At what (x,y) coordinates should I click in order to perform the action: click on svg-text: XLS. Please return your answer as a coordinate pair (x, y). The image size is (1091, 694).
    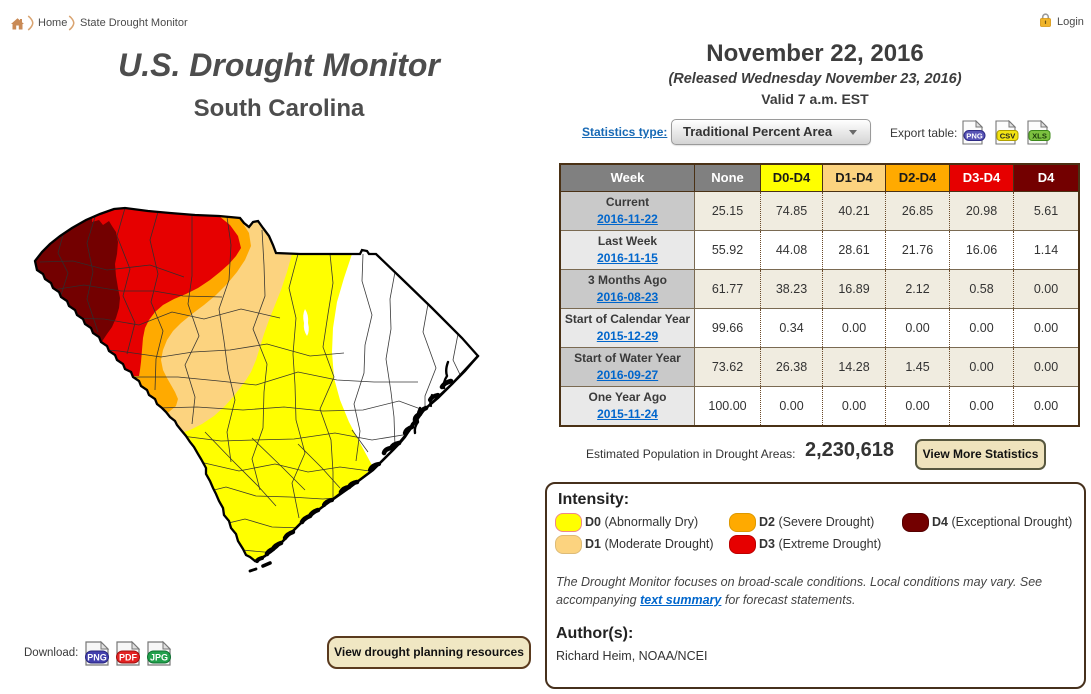
    Looking at the image, I should click on (1039, 135).